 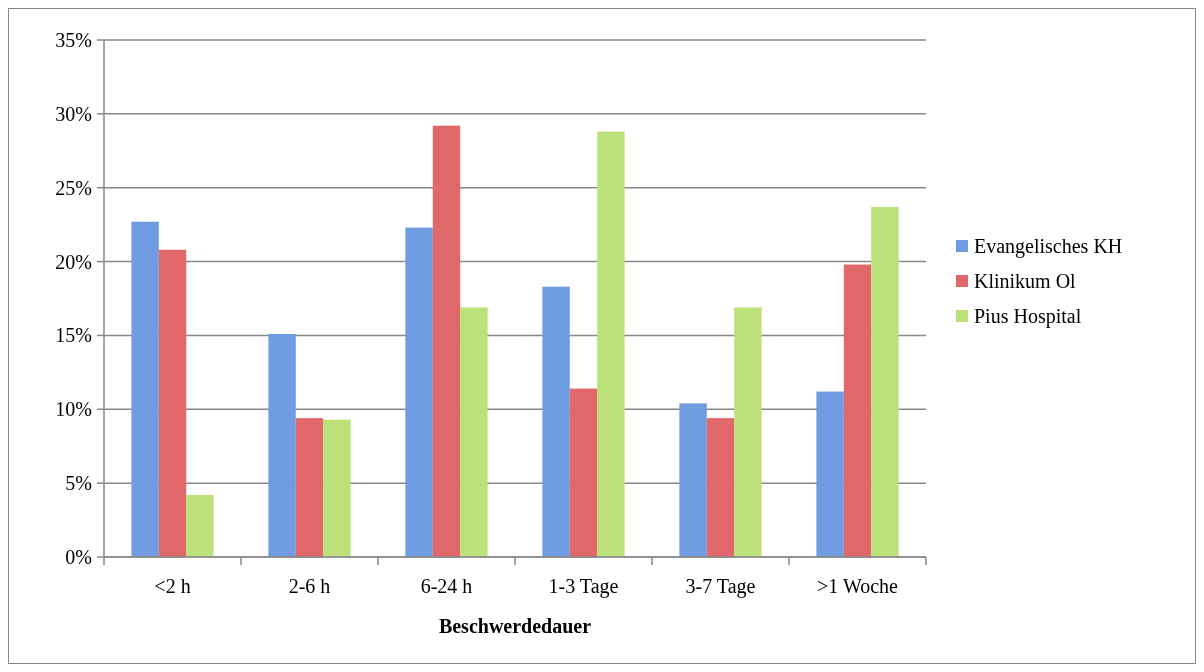 What do you see at coordinates (73, 113) in the screenshot?
I see `y-tick-label: 30%` at bounding box center [73, 113].